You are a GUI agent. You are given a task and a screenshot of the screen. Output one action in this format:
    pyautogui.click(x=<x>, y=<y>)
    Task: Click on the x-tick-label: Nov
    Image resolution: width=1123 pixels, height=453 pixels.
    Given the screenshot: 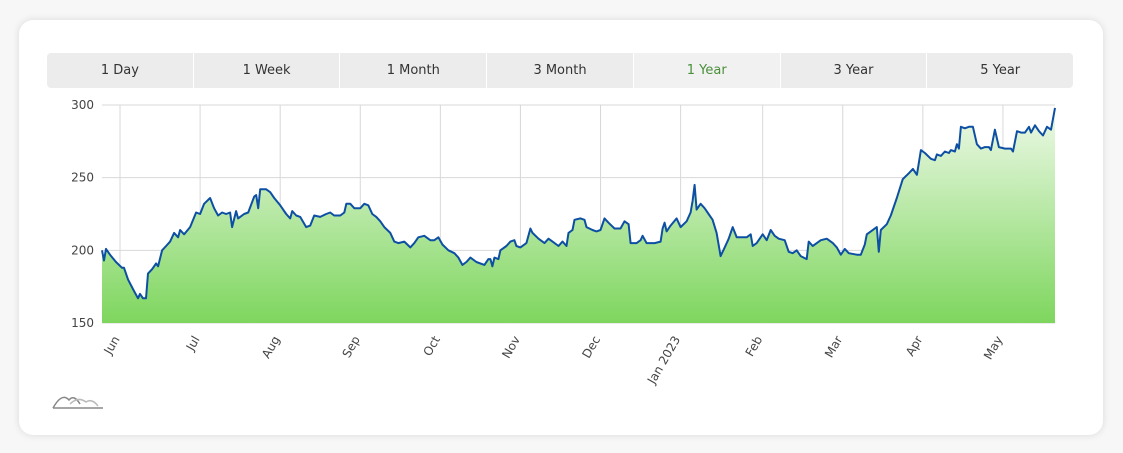 What is the action you would take?
    pyautogui.click(x=511, y=347)
    